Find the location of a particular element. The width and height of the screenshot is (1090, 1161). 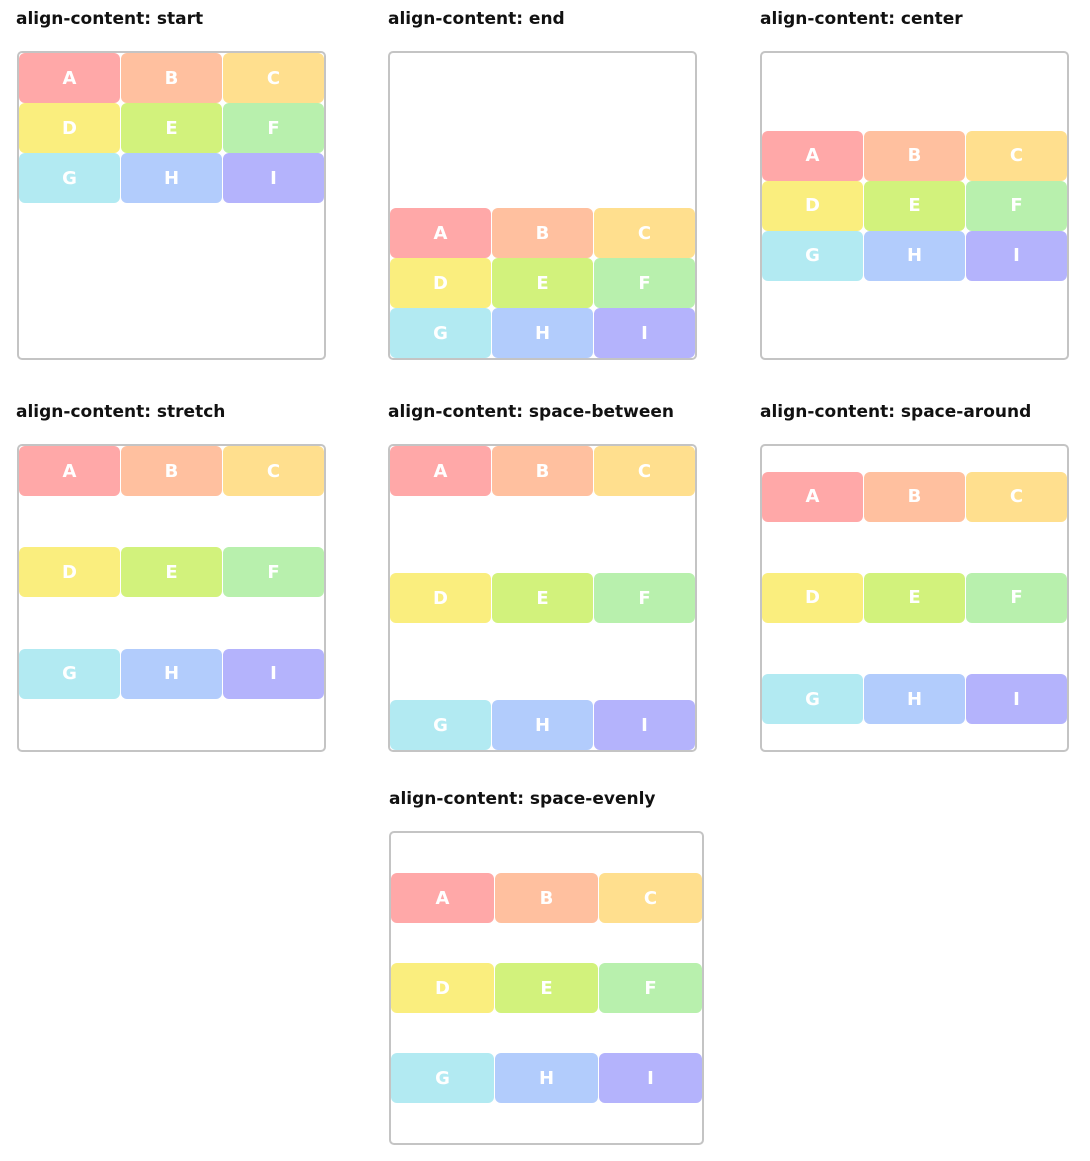

panel-title: align-content: space-around is located at coordinates (896, 412).